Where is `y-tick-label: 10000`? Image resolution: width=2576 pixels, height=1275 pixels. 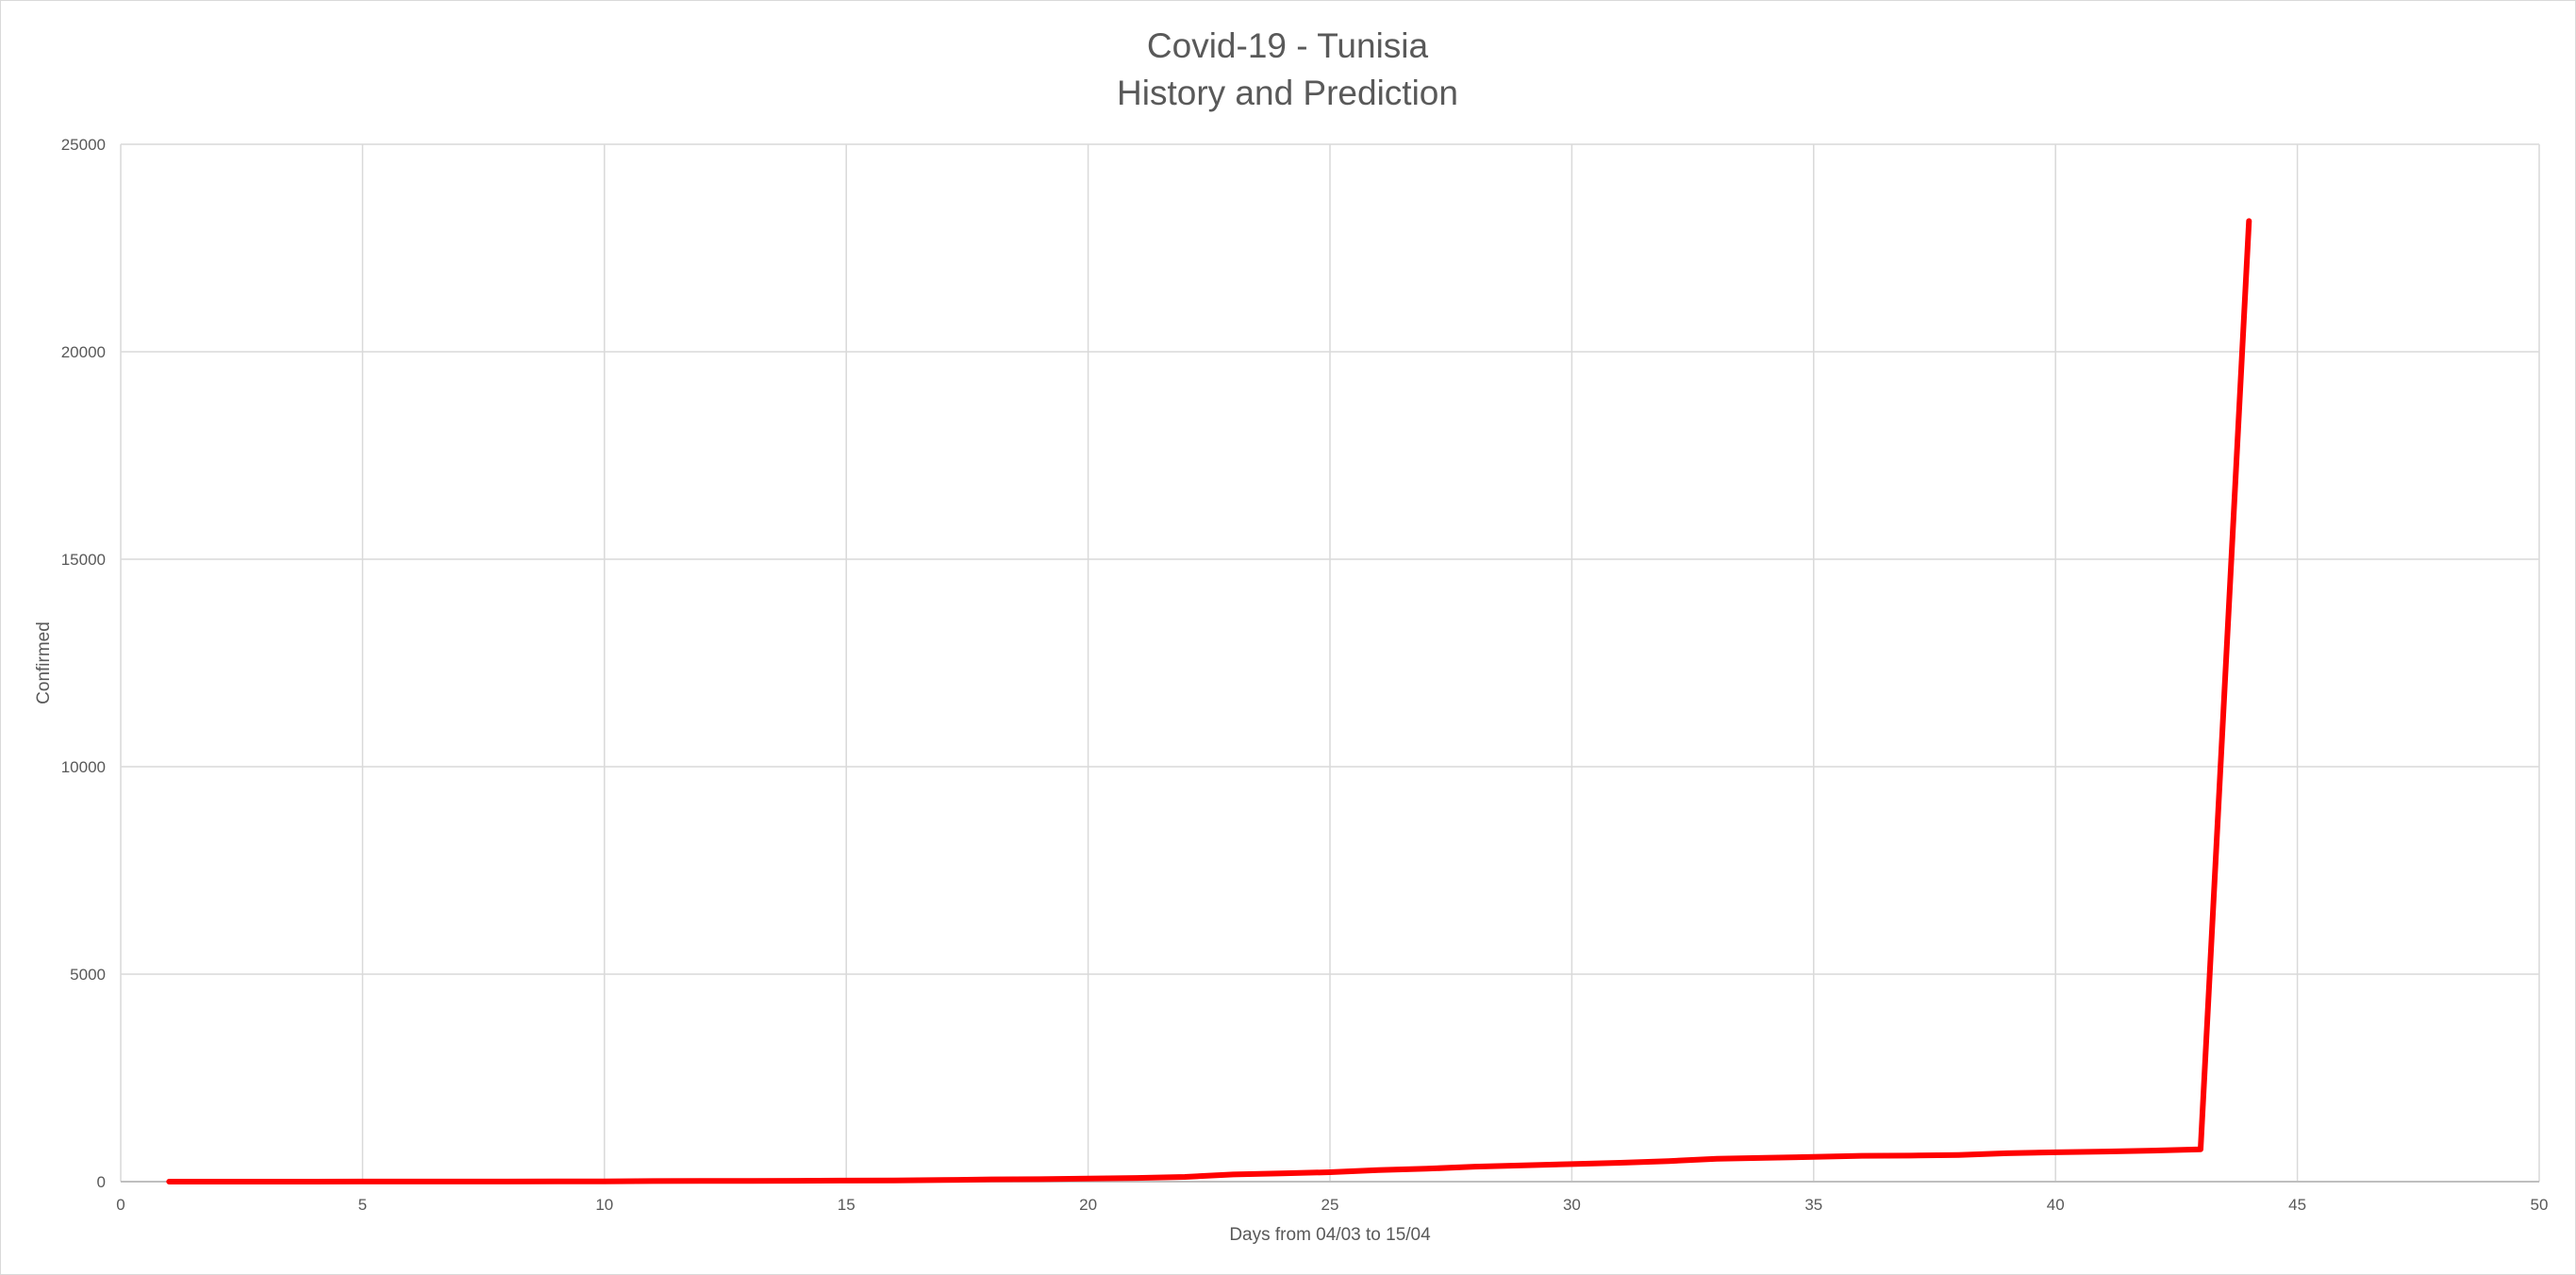
y-tick-label: 10000 is located at coordinates (83, 767).